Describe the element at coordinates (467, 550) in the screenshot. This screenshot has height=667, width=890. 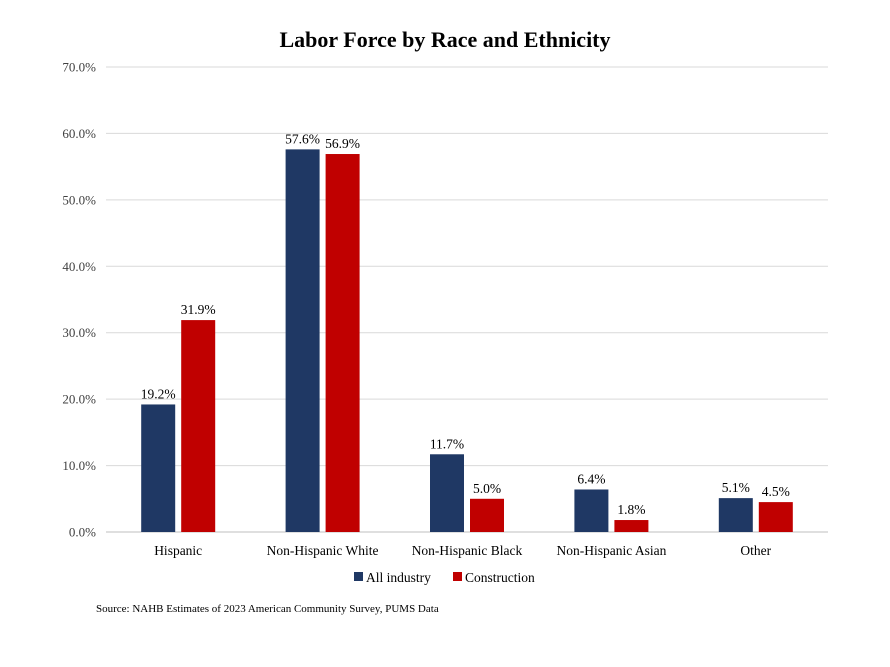
I see `x-category-label: Non-Hispanic Black` at that location.